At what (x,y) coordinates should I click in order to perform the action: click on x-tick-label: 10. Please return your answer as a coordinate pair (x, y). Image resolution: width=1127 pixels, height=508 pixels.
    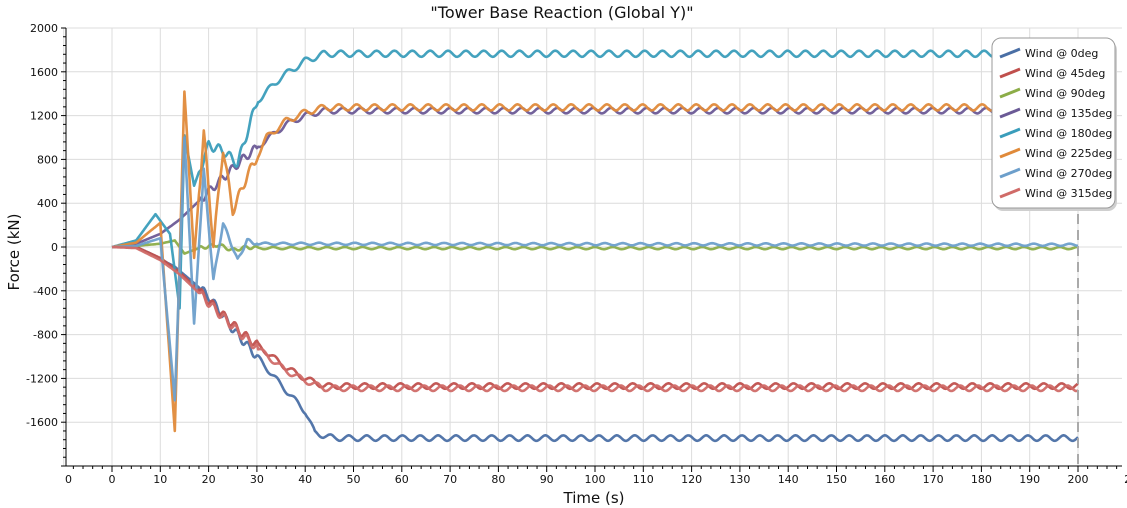
    Looking at the image, I should click on (160, 479).